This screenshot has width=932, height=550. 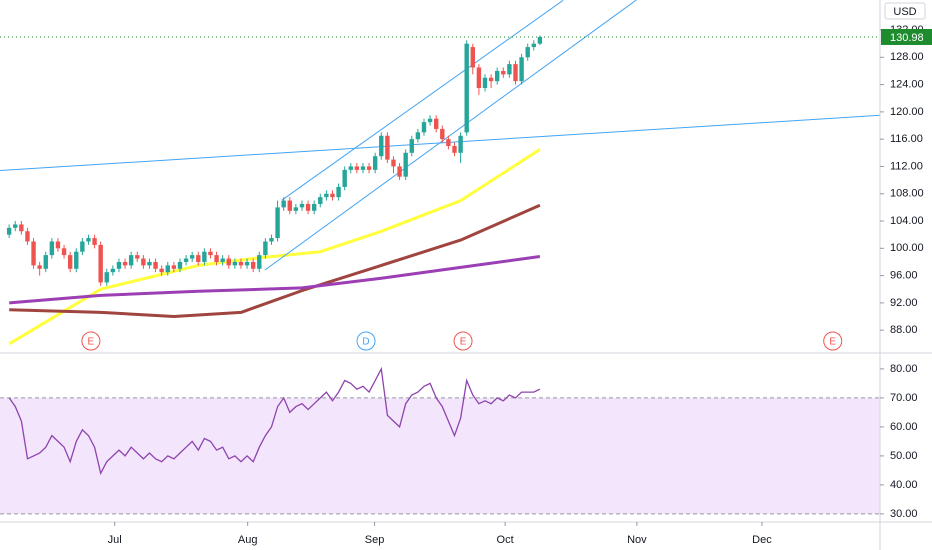 What do you see at coordinates (904, 427) in the screenshot?
I see `rsi-tick-label: 60.00` at bounding box center [904, 427].